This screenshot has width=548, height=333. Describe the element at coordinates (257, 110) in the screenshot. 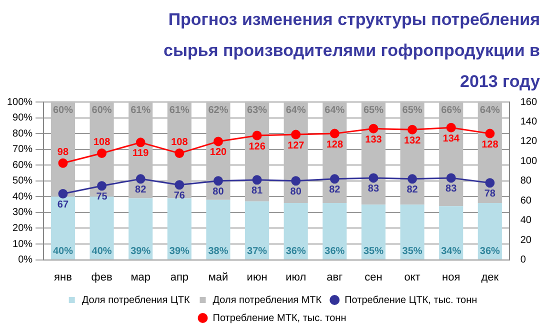

I see `data-label: 63%` at that location.